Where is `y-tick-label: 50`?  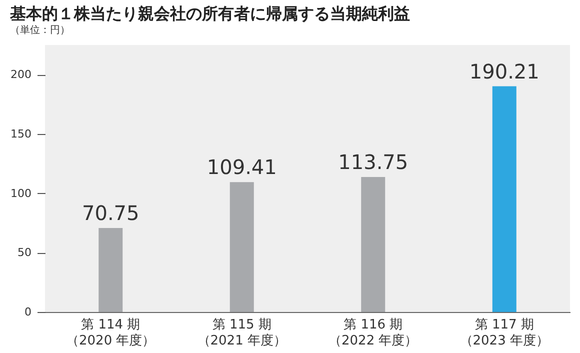
y-tick-label: 50 is located at coordinates (25, 253).